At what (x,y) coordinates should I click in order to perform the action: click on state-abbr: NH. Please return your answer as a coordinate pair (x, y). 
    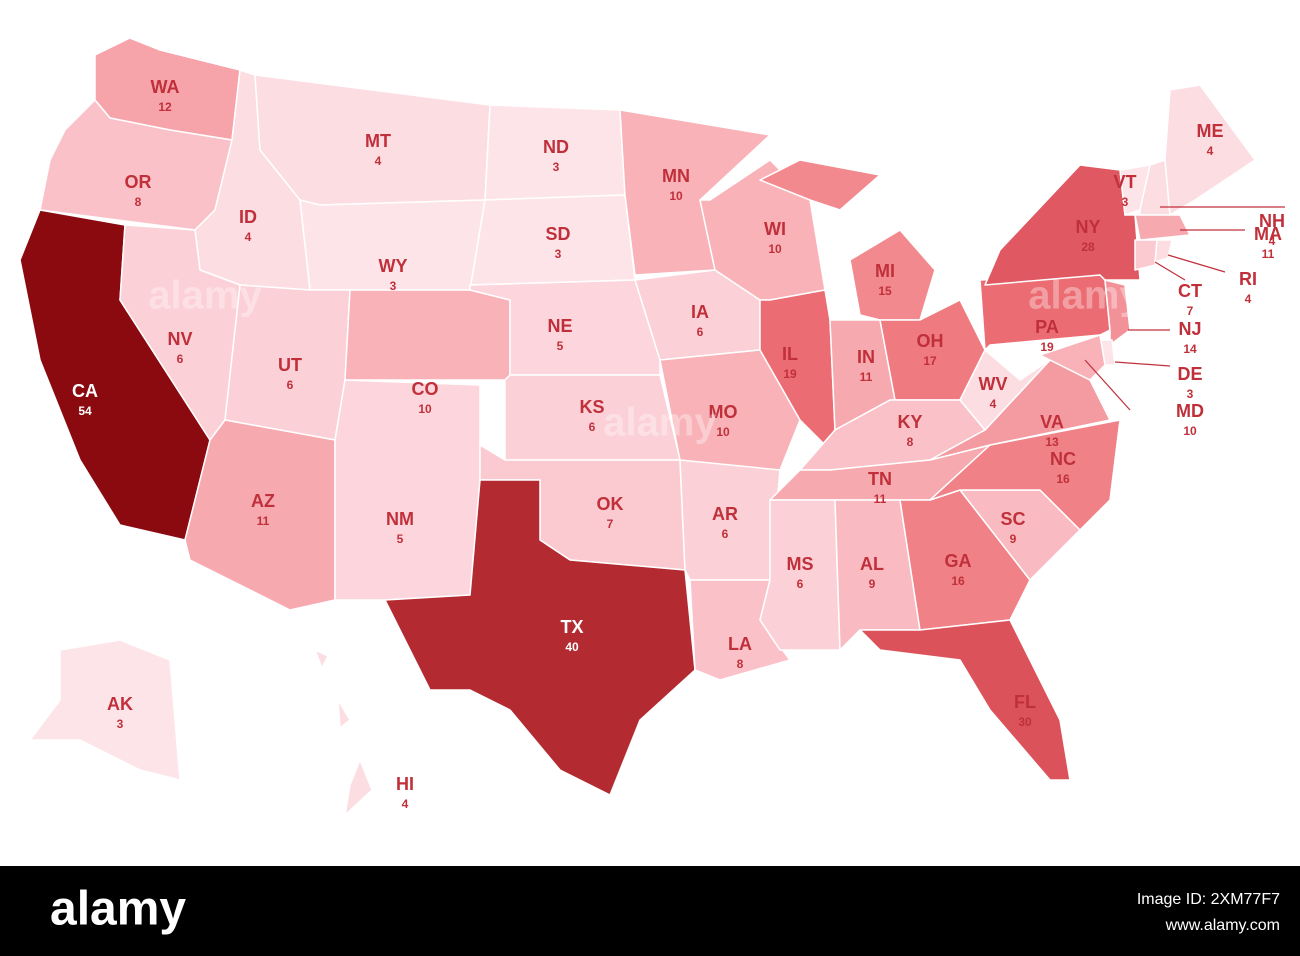
    Looking at the image, I should click on (1272, 221).